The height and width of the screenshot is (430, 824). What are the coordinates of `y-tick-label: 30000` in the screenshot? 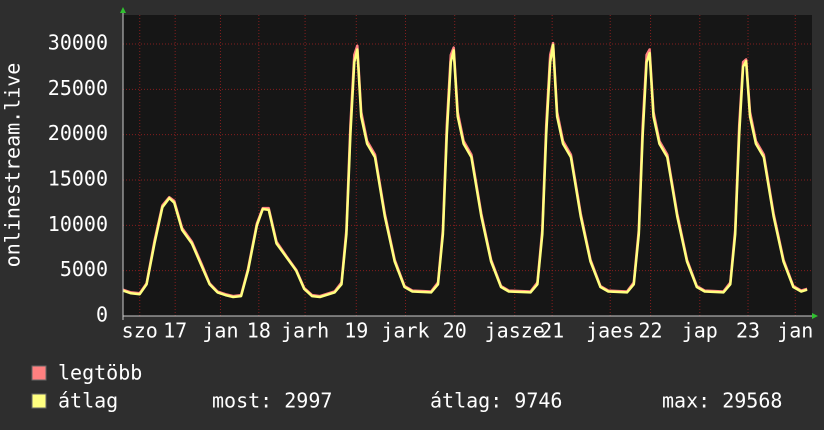 It's located at (78, 43).